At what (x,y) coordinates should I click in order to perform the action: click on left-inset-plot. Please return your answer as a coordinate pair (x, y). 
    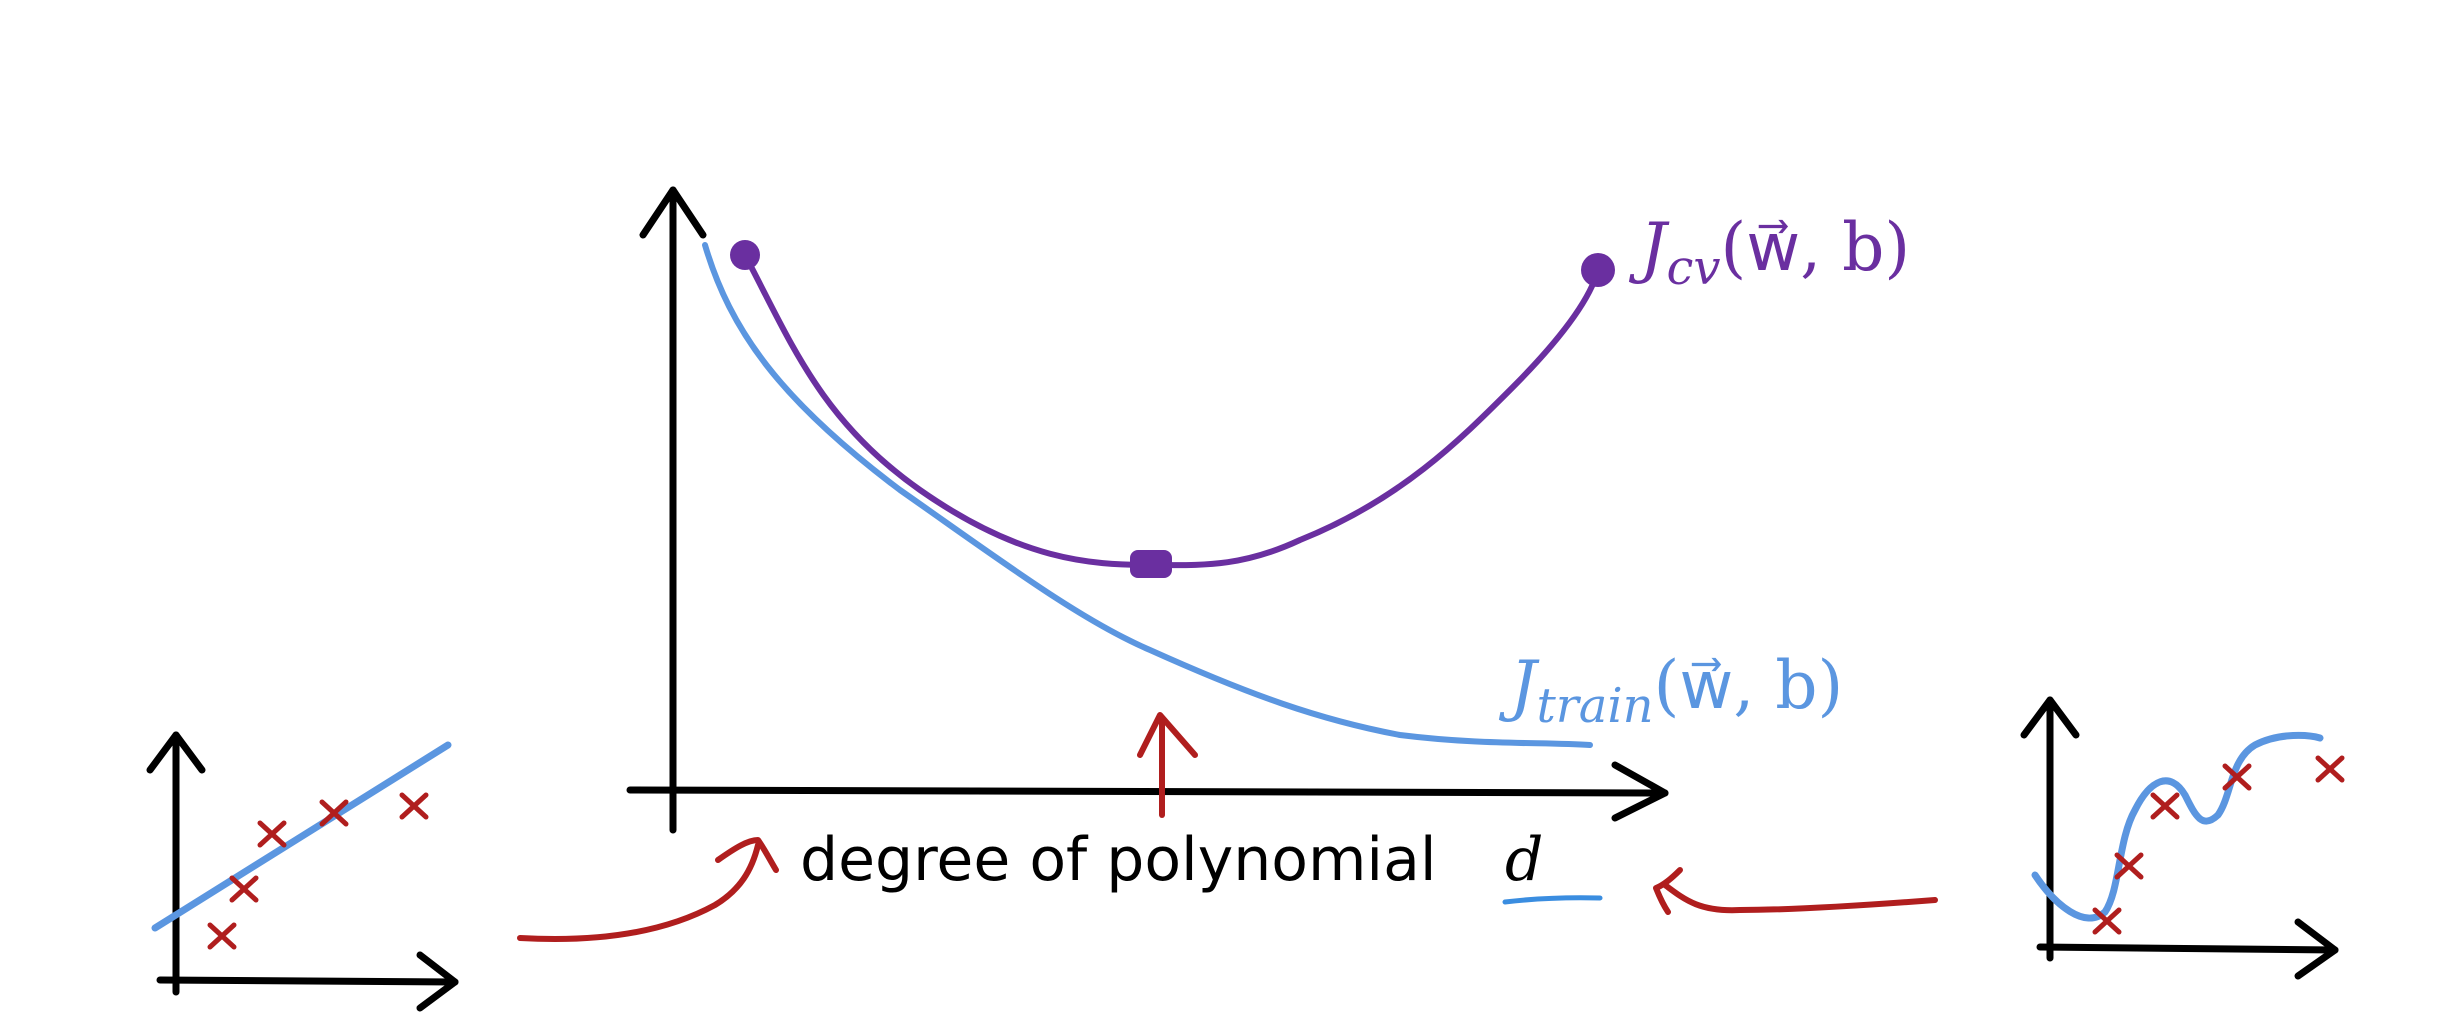
    Looking at the image, I should click on (302, 871).